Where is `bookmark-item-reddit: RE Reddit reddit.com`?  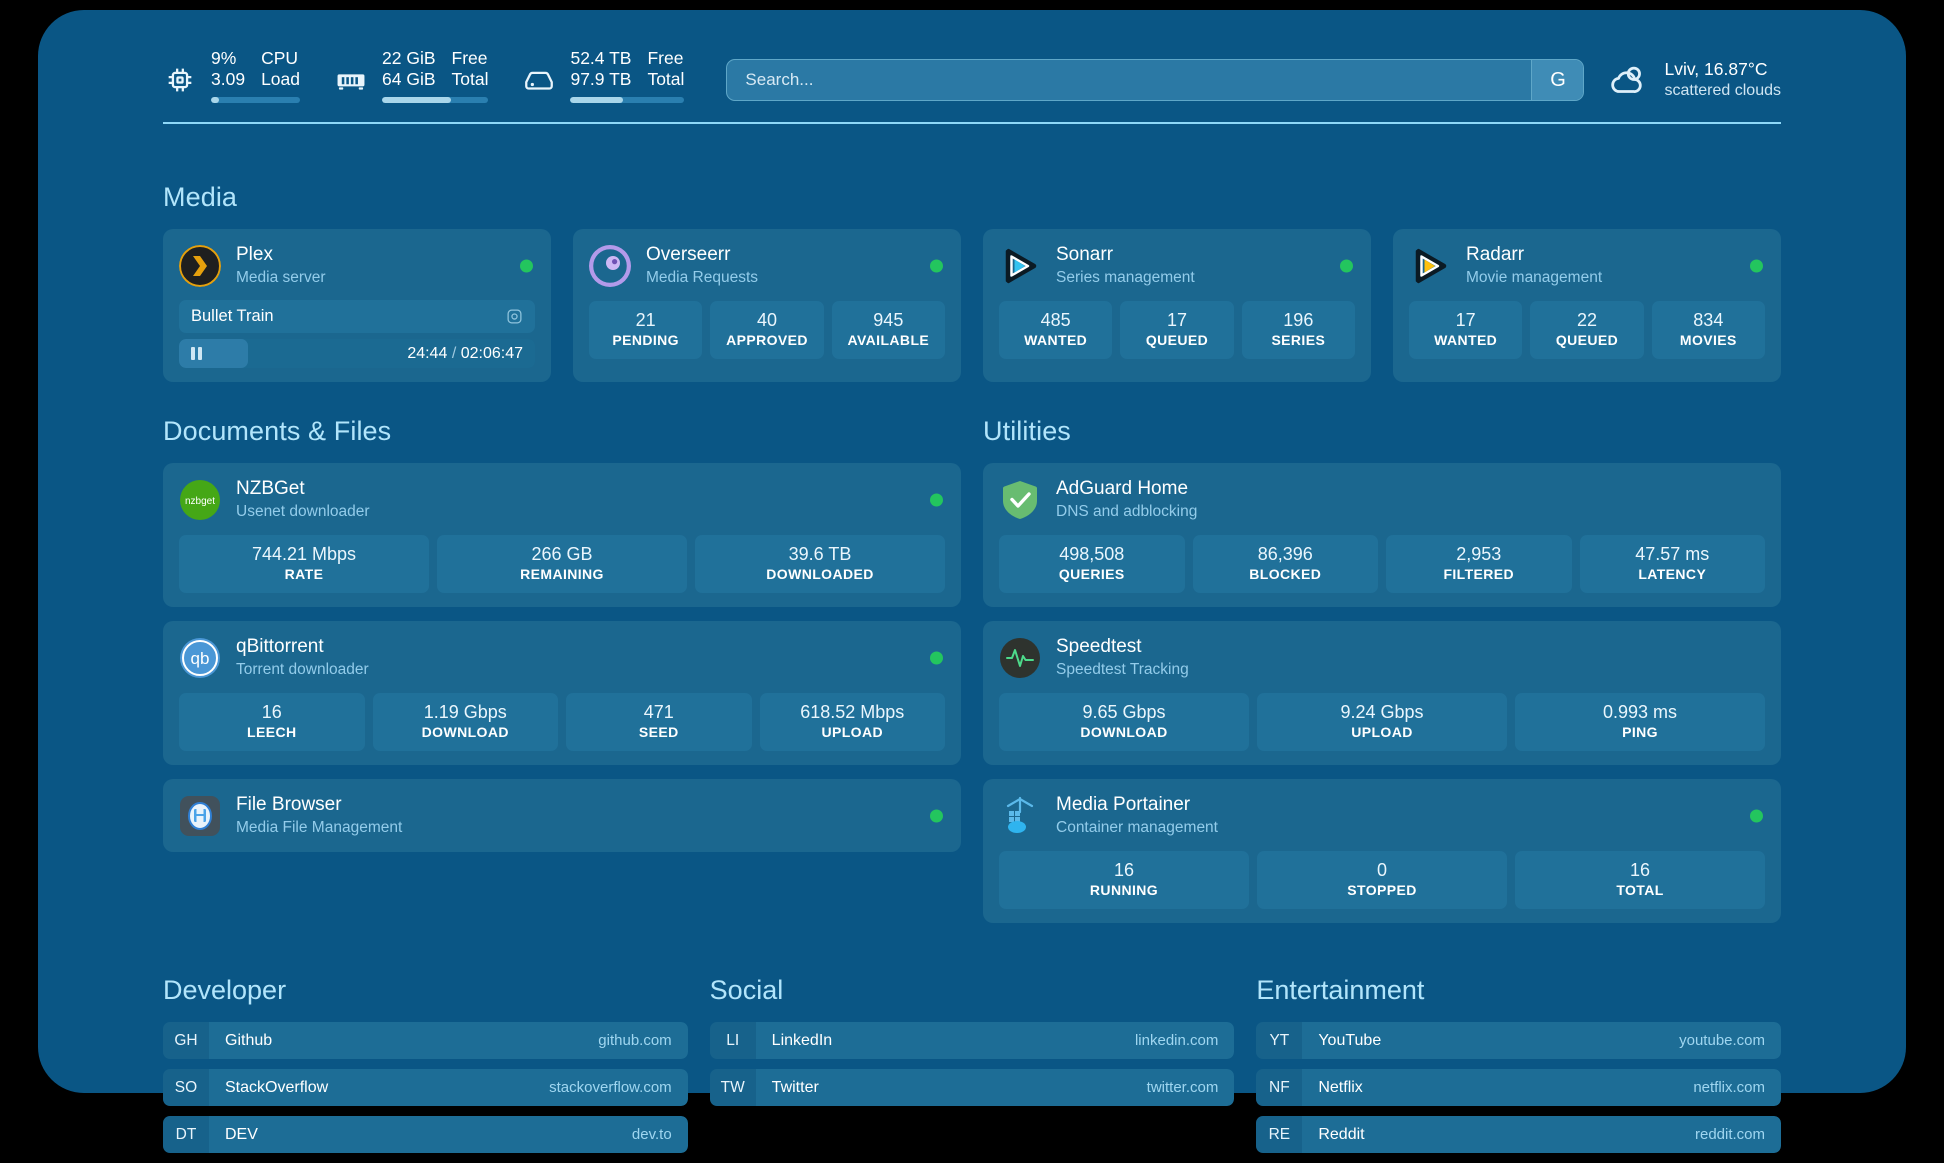 bookmark-item-reddit: RE Reddit reddit.com is located at coordinates (1519, 1134).